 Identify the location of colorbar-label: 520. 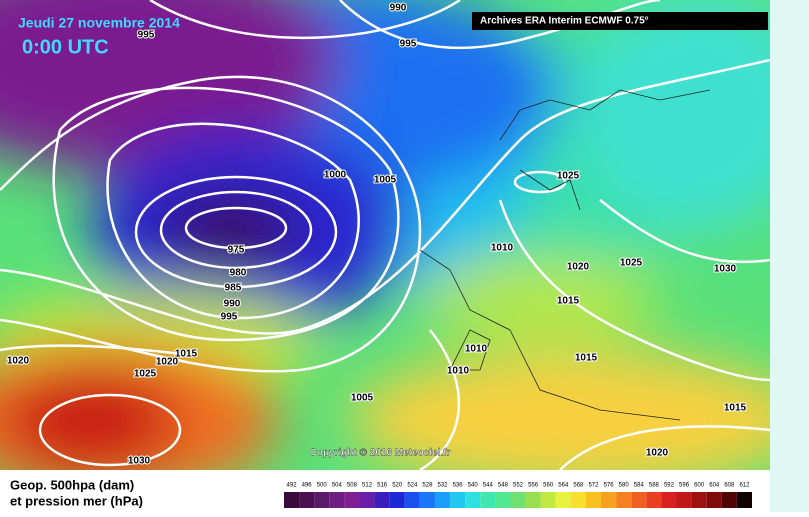
(397, 486).